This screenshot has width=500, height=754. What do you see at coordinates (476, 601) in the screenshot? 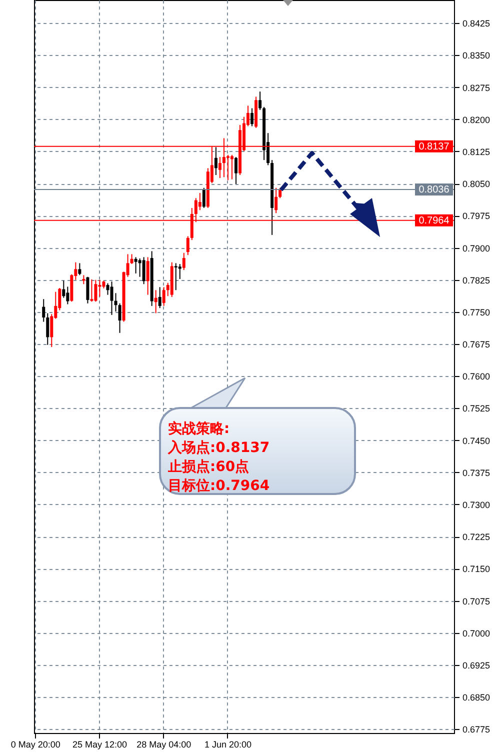
I see `y-tick-label: 0.7075` at bounding box center [476, 601].